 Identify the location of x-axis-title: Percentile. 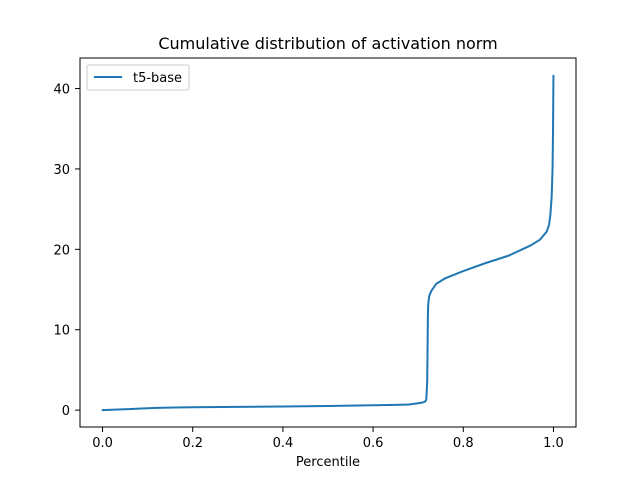
(328, 462).